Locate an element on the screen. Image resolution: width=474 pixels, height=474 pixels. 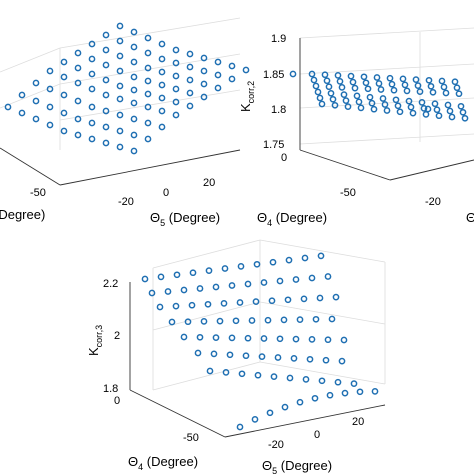
panel2-z-tick: 1.9 is located at coordinates (278, 39).